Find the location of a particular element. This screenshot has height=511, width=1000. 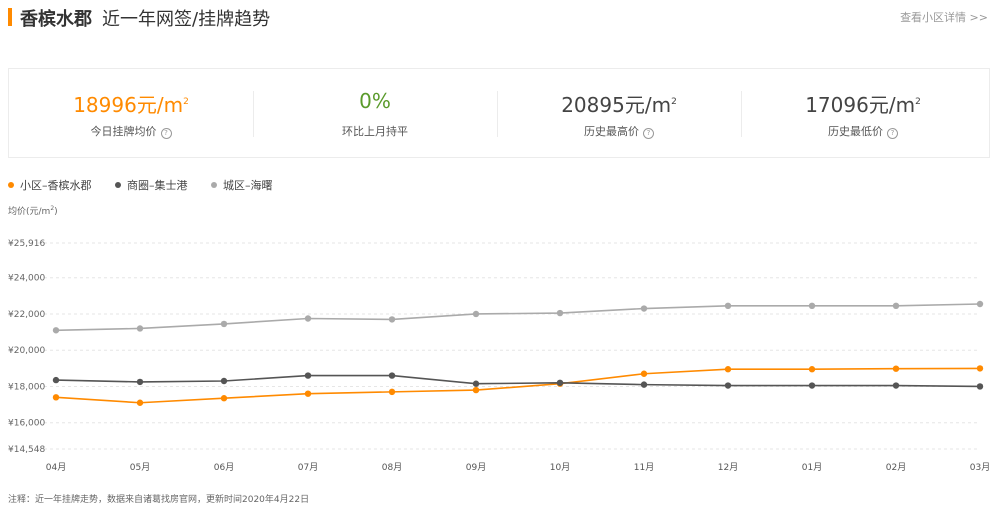

y-tick-label: ¥25,916 is located at coordinates (26, 244).